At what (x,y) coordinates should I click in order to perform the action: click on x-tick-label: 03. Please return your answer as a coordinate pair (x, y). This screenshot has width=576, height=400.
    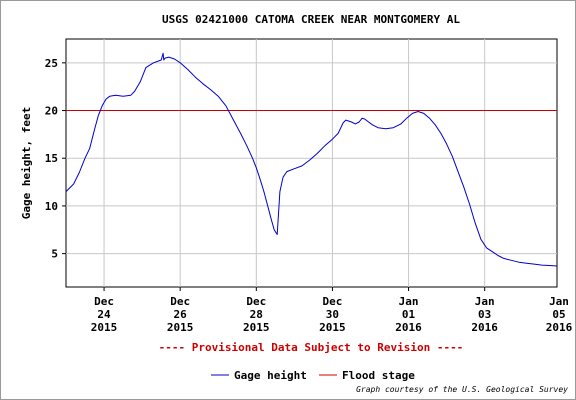
    Looking at the image, I should click on (484, 314).